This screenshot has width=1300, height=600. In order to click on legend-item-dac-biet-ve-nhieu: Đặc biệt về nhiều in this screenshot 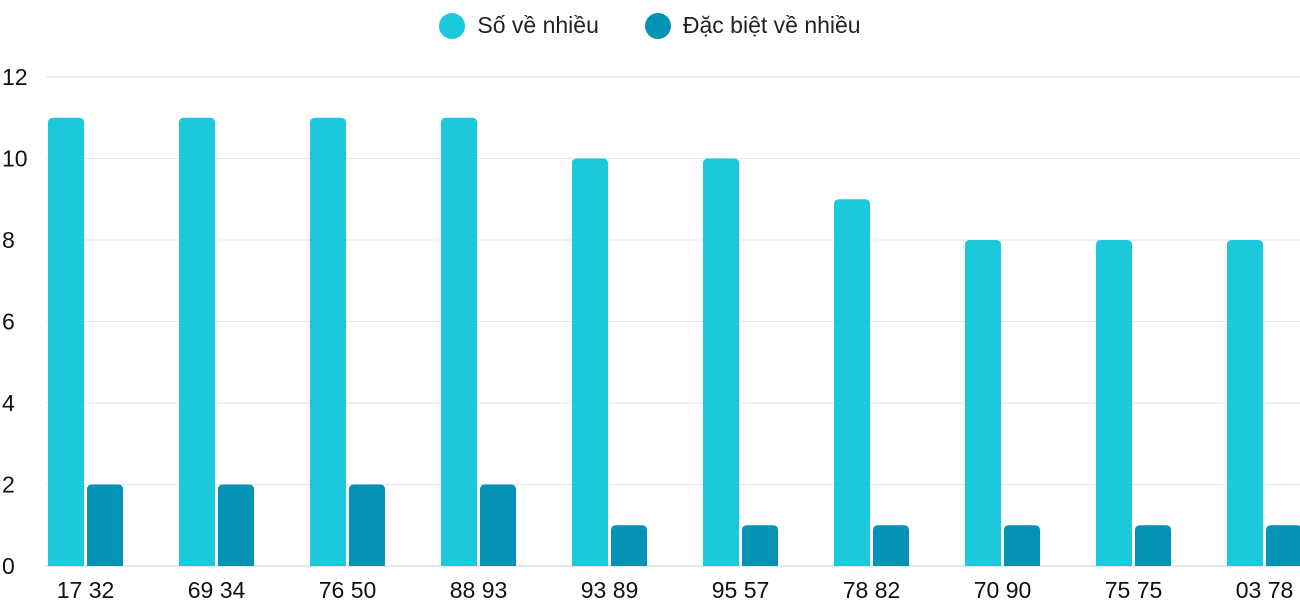, I will do `click(752, 25)`.